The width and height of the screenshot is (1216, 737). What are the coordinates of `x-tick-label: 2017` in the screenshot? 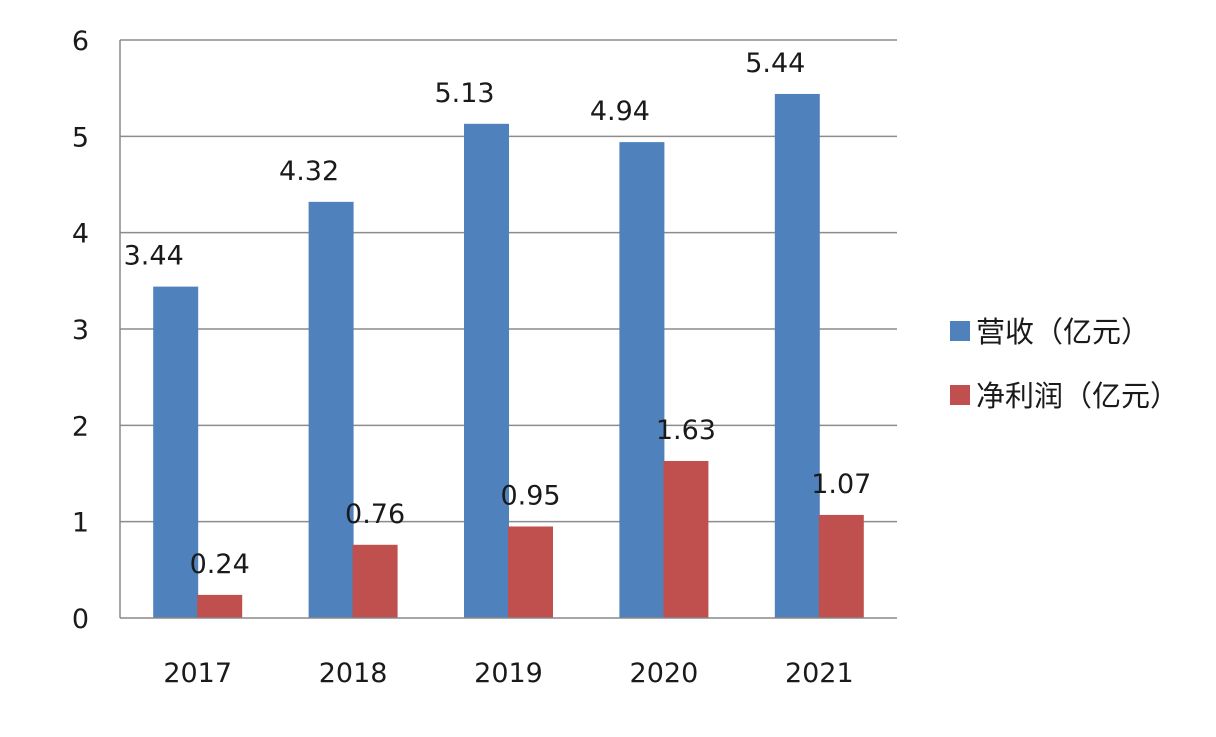 It's located at (197, 673).